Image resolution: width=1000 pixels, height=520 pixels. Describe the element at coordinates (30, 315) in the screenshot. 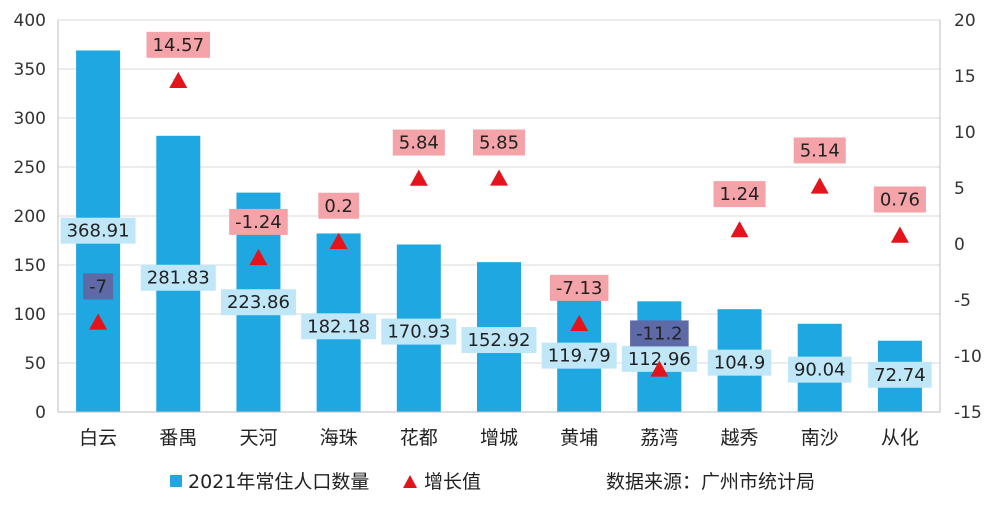

I see `y-left-tick-label: 100` at that location.